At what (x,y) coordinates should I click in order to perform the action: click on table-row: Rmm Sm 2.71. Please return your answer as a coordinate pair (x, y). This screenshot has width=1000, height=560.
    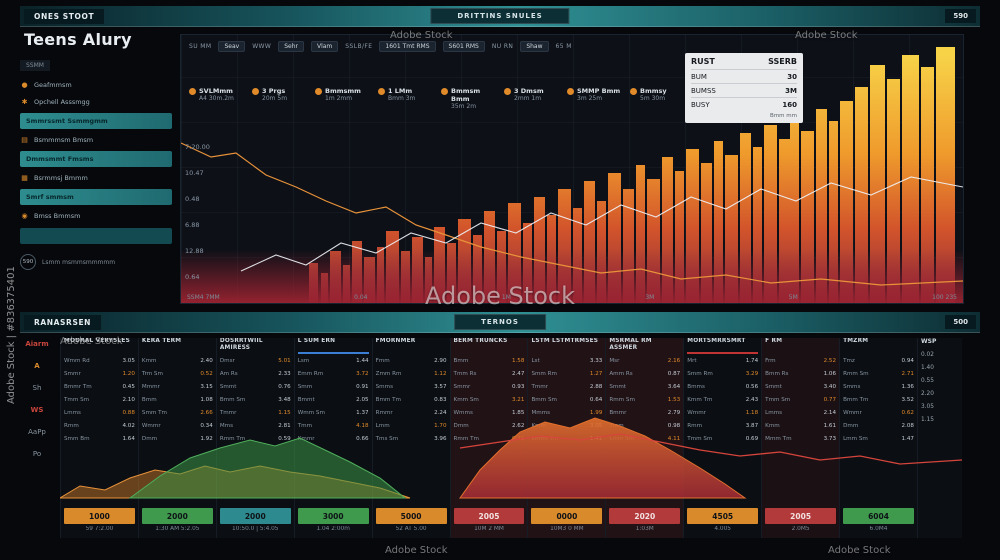
    Looking at the image, I should click on (878, 373).